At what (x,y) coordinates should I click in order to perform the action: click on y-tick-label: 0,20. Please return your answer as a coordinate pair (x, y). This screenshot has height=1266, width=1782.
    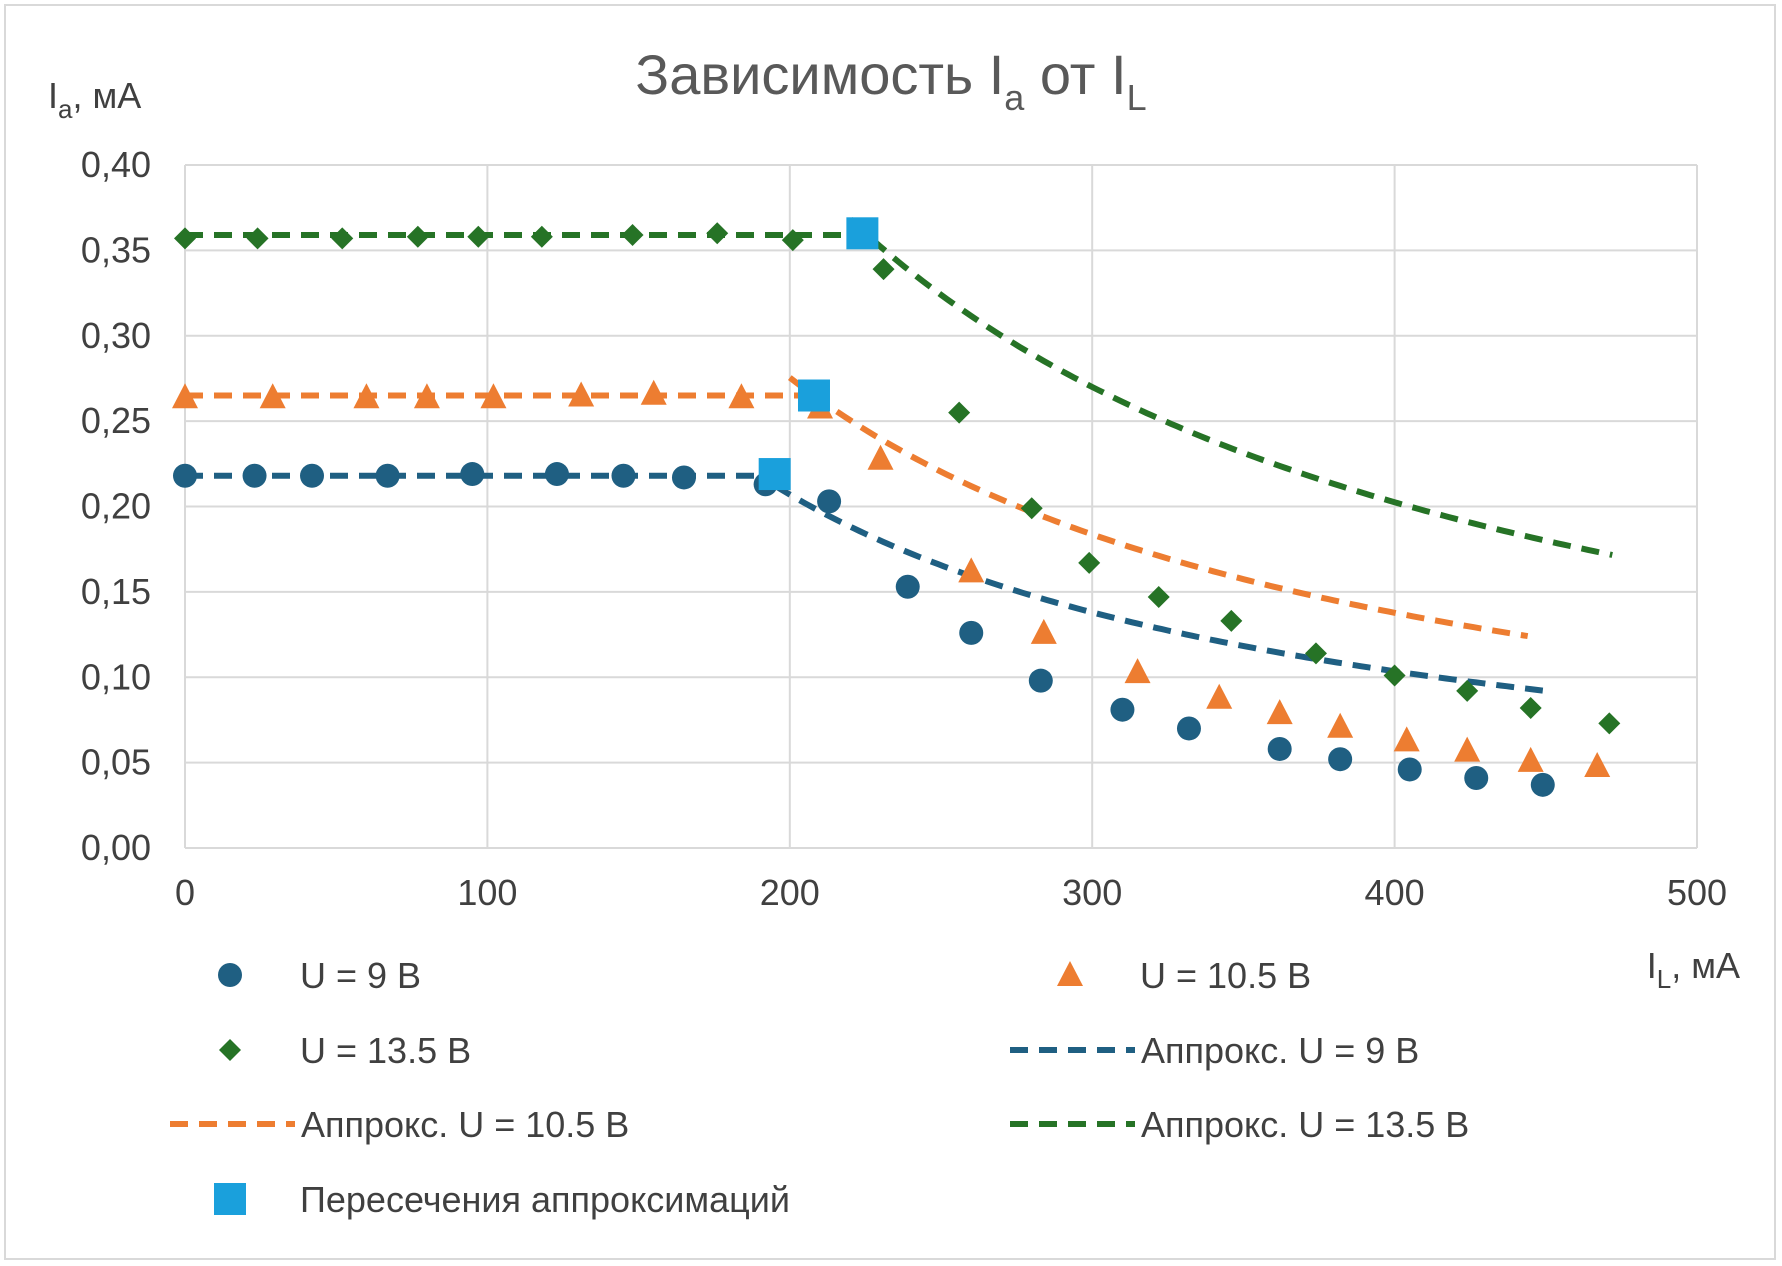
    Looking at the image, I should click on (116, 506).